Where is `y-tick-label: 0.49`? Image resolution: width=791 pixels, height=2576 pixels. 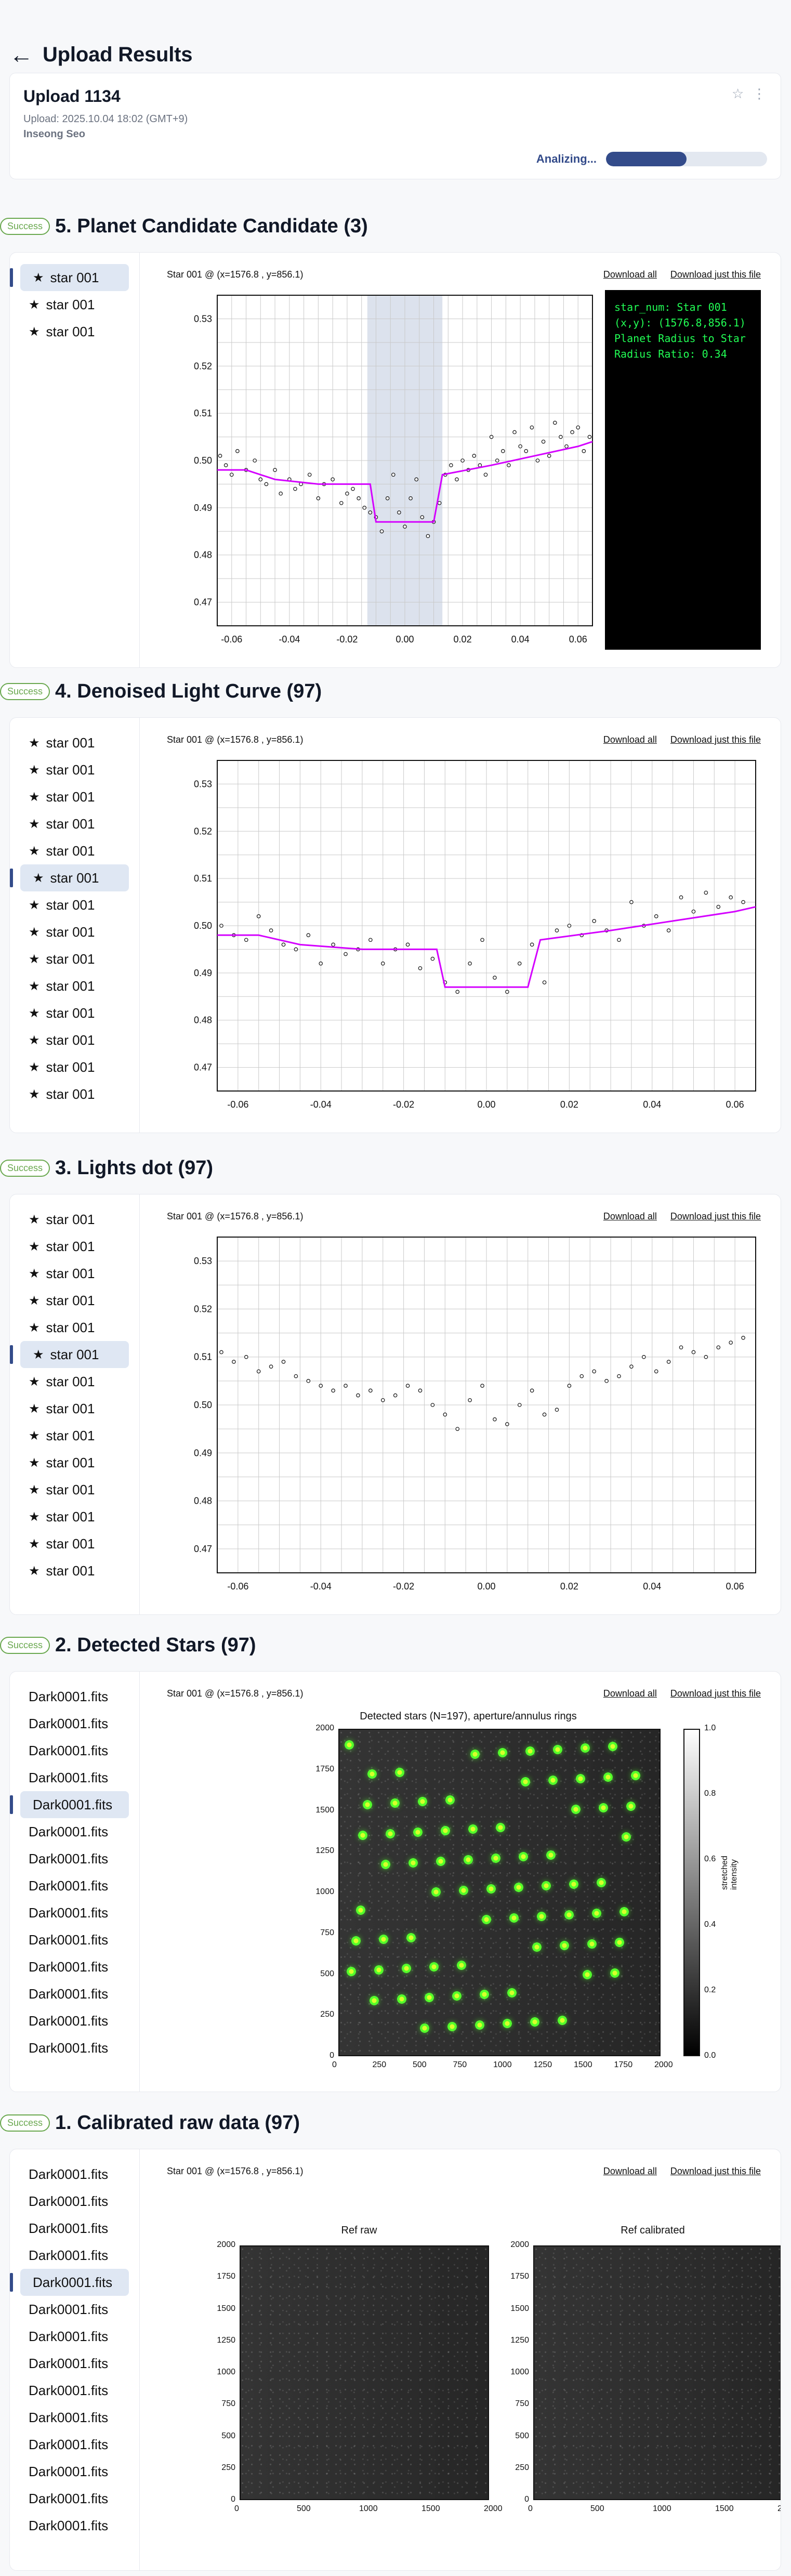
y-tick-label: 0.49 is located at coordinates (203, 973).